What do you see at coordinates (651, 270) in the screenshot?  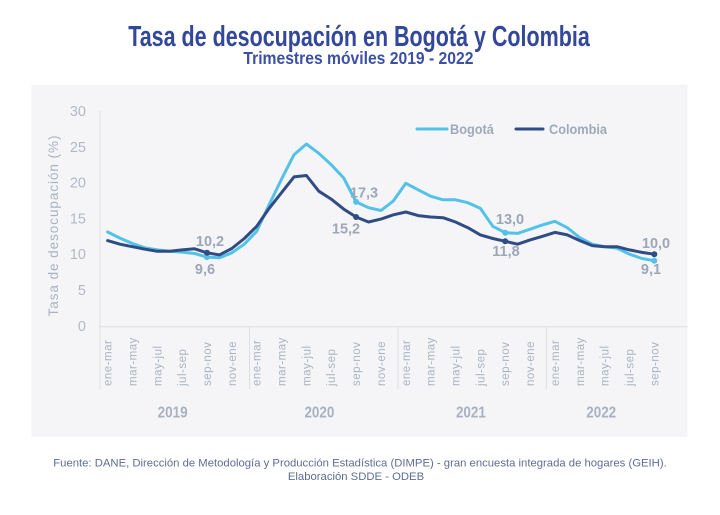 I see `svg-text: 9,1` at bounding box center [651, 270].